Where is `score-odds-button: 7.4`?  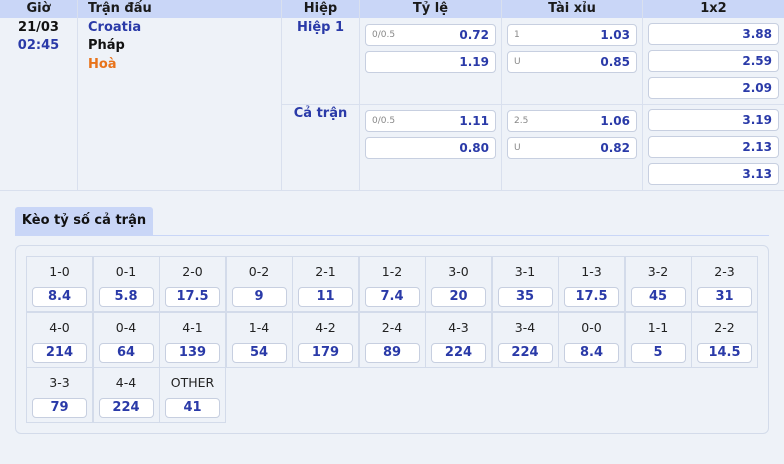 score-odds-button: 7.4 is located at coordinates (392, 297).